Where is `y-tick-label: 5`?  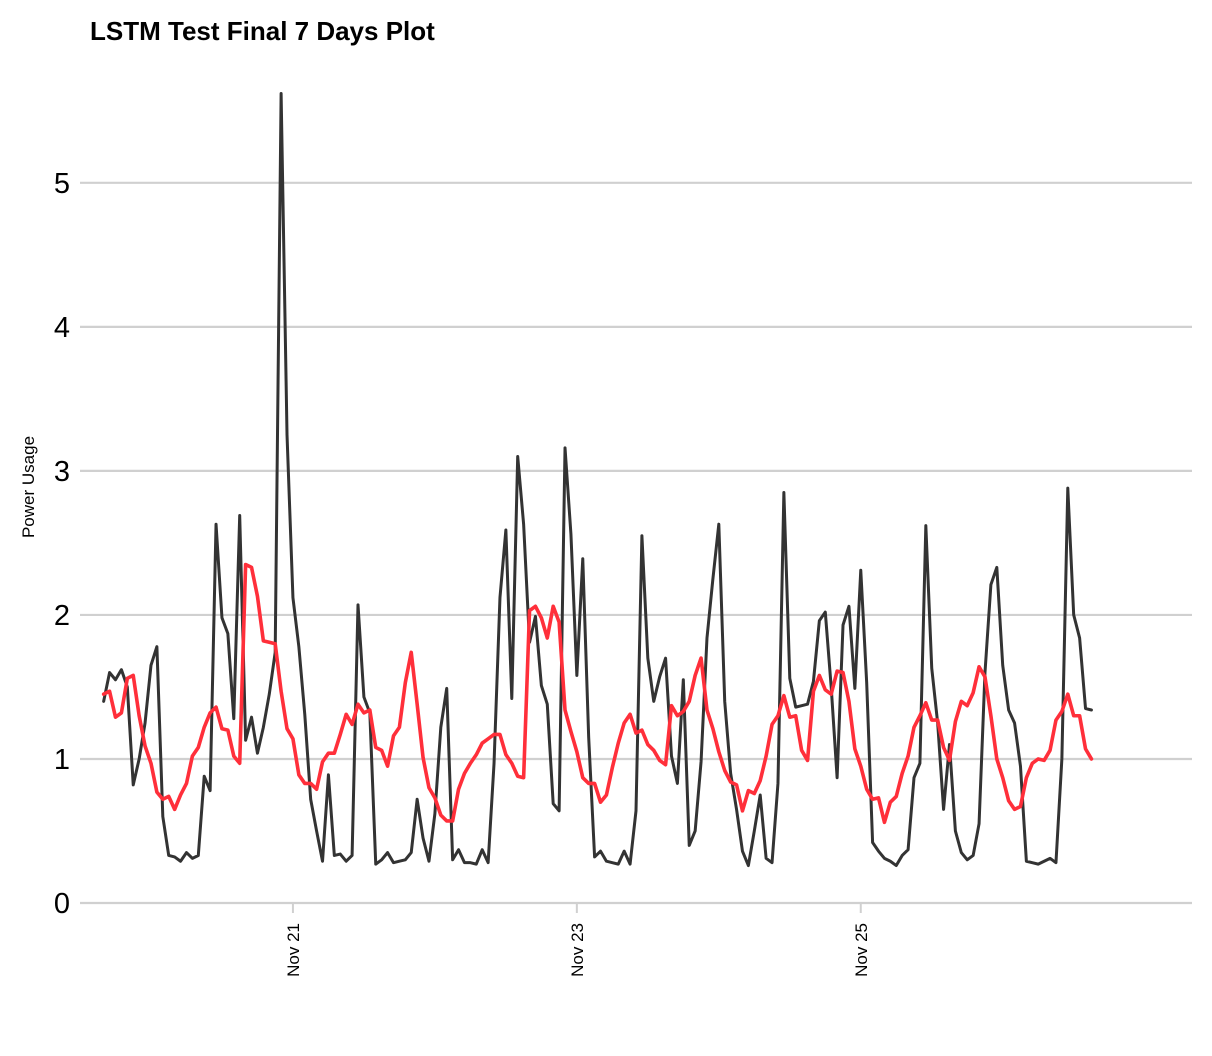 y-tick-label: 5 is located at coordinates (62, 184).